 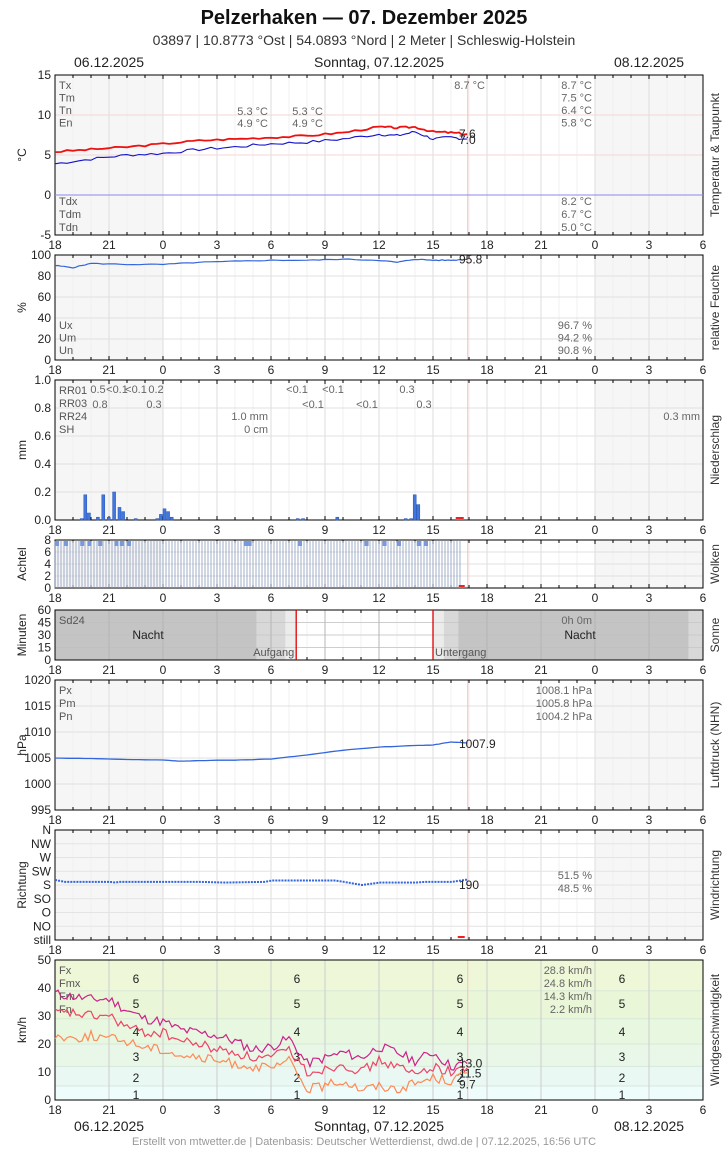 What do you see at coordinates (252, 124) in the screenshot?
I see `en-prev: 4.9 °C` at bounding box center [252, 124].